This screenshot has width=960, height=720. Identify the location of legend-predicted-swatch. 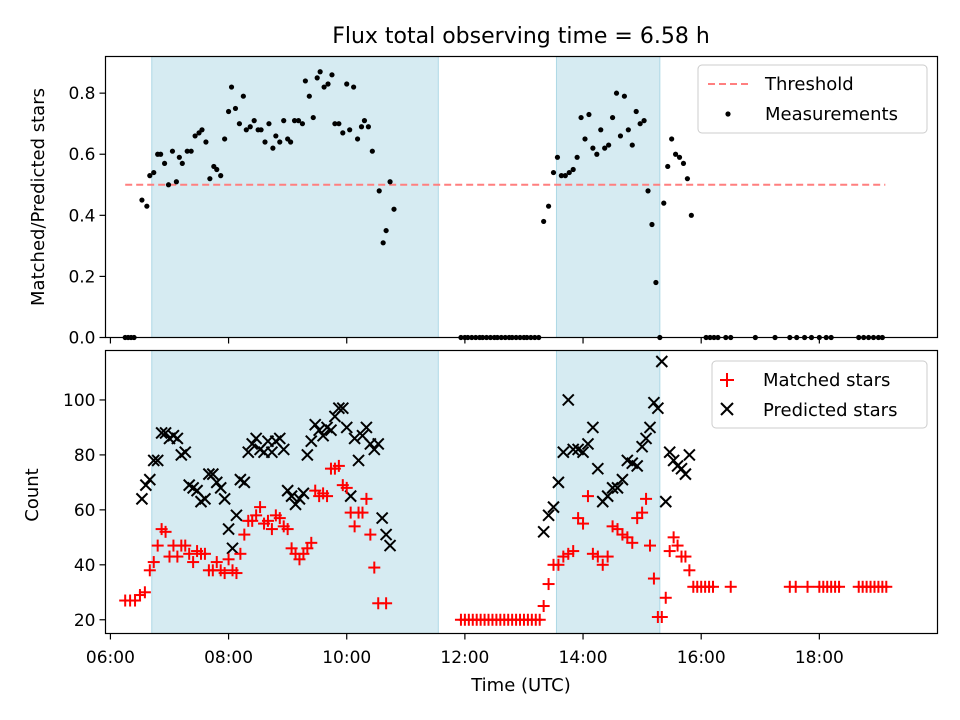
(727, 409).